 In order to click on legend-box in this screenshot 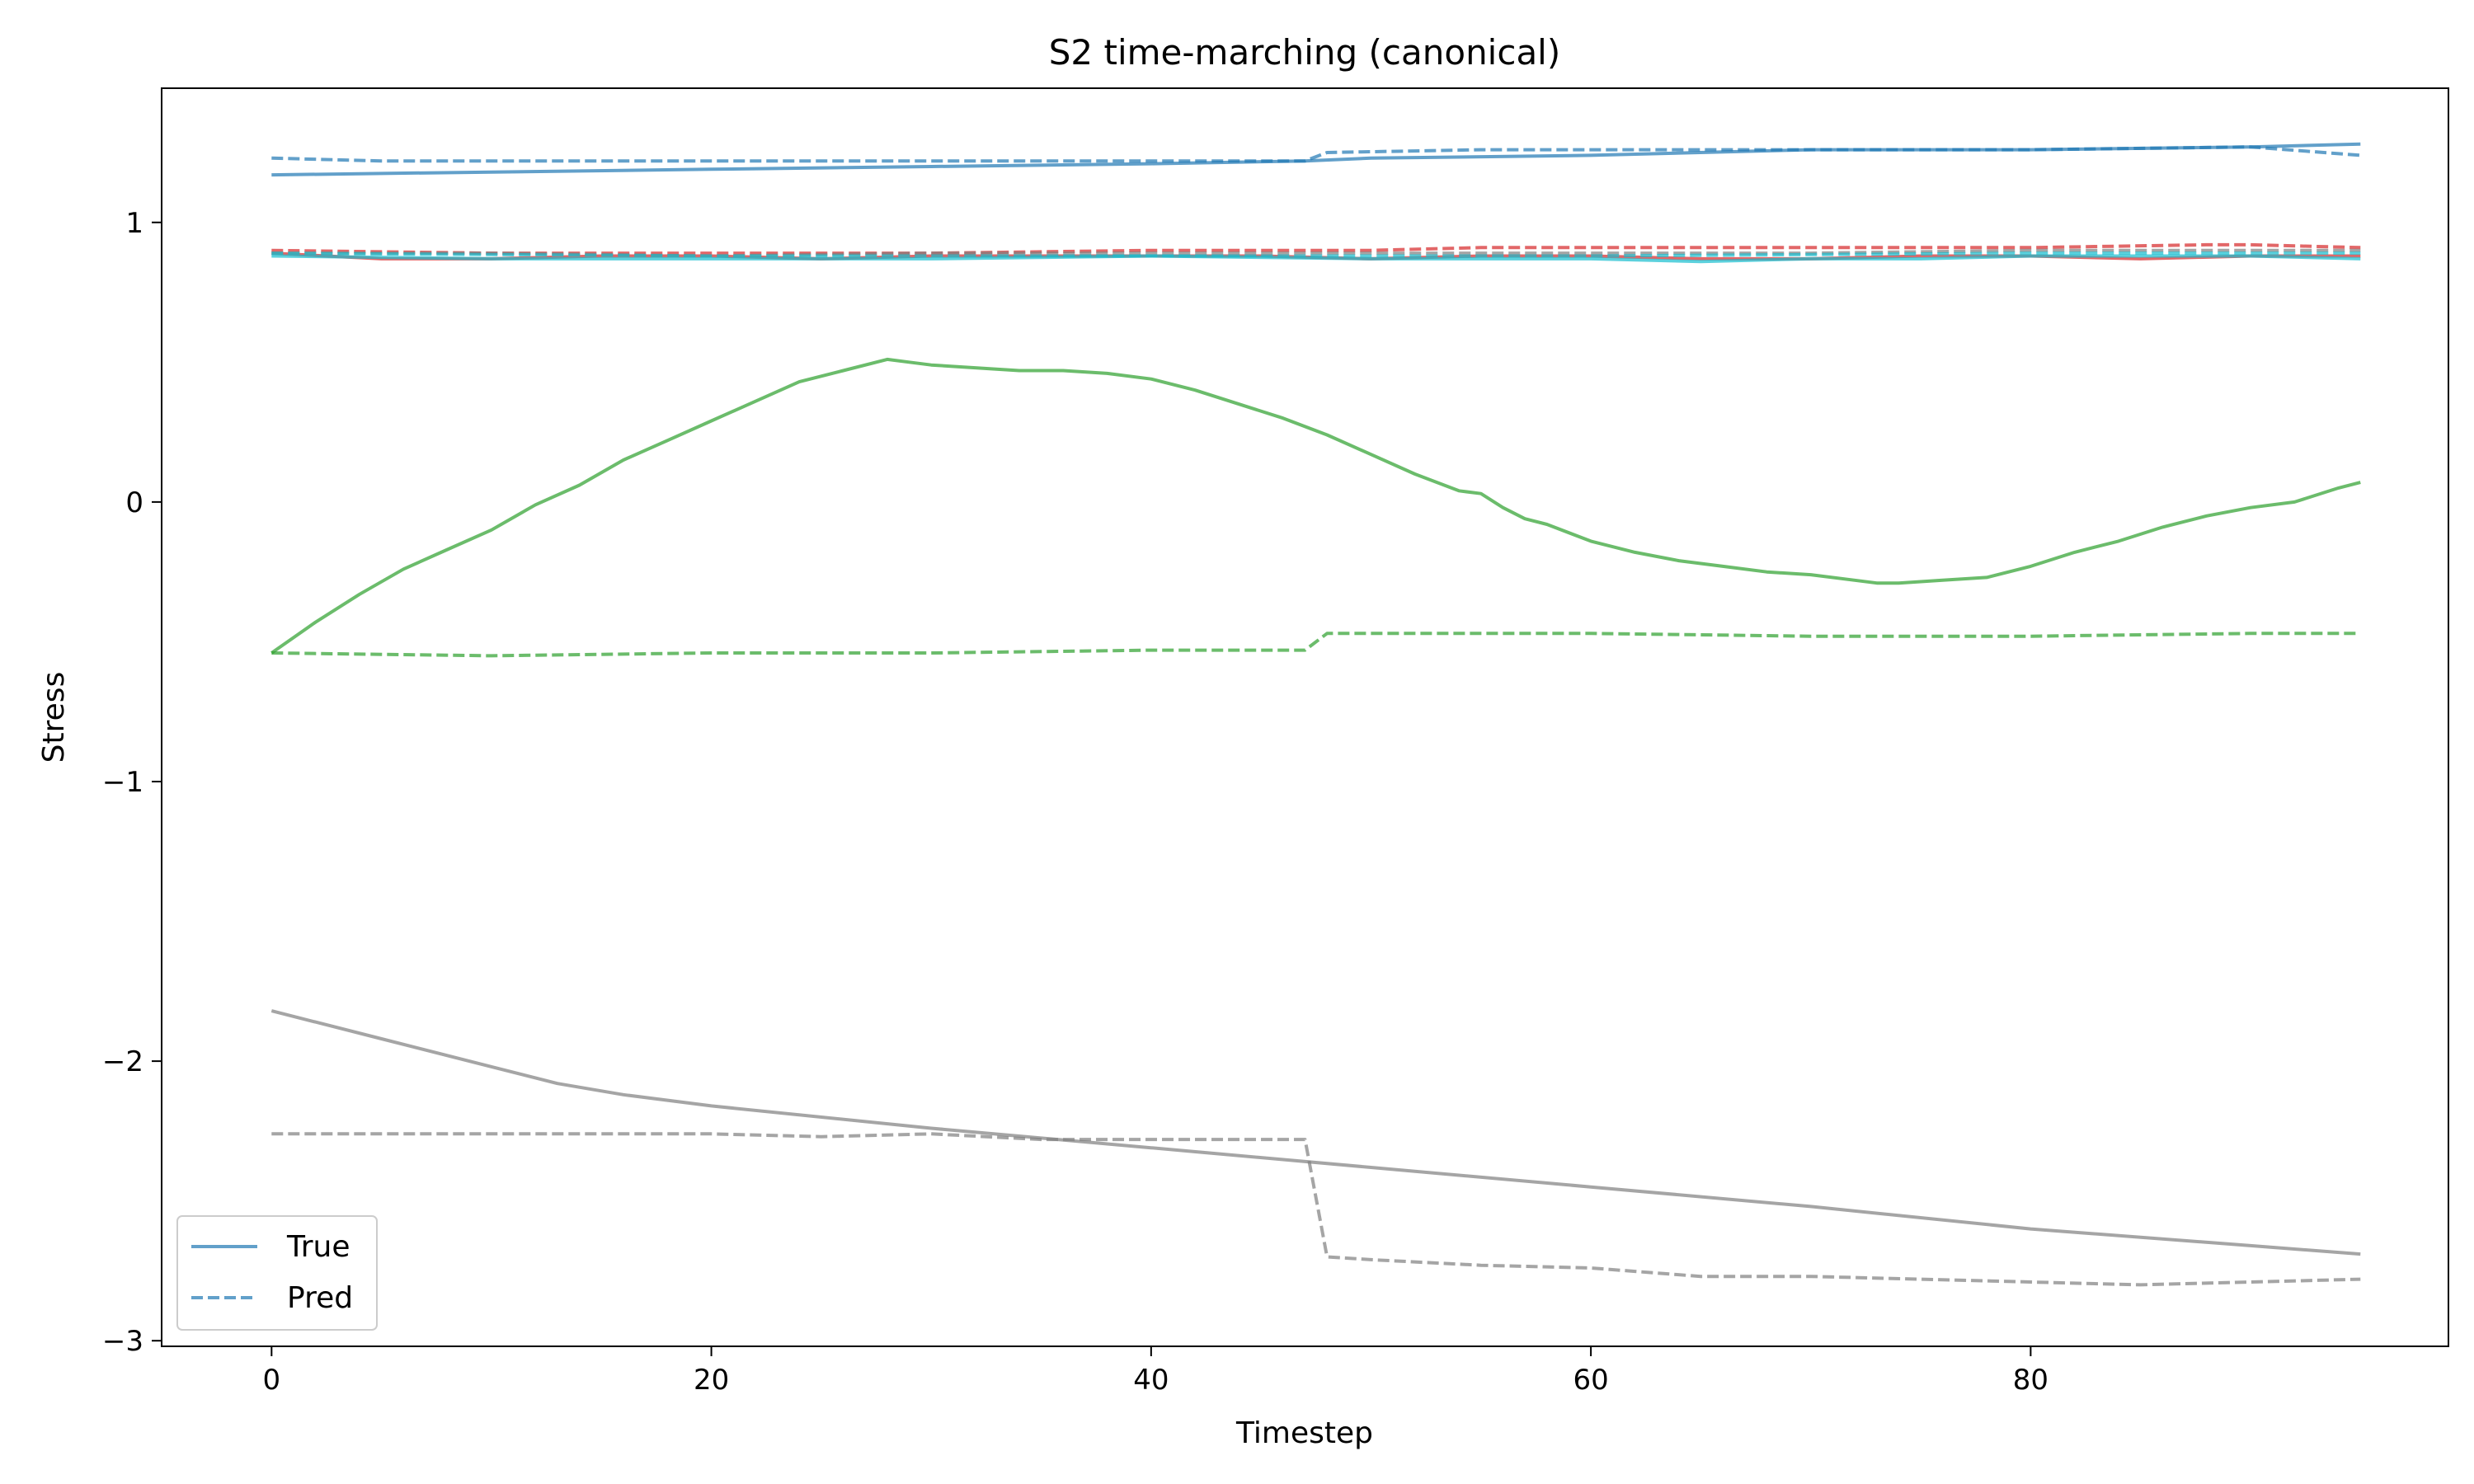, I will do `click(277, 1273)`.